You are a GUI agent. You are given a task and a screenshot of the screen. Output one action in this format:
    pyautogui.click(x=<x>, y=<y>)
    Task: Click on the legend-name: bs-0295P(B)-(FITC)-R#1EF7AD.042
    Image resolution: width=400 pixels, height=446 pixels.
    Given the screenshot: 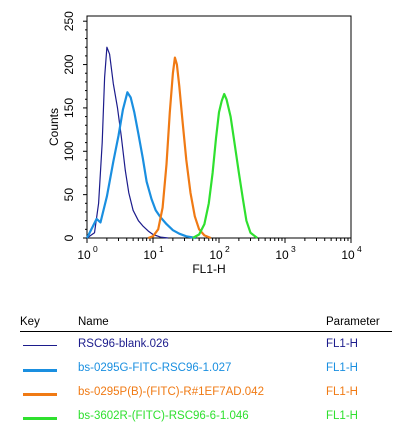 What is the action you would take?
    pyautogui.click(x=171, y=392)
    